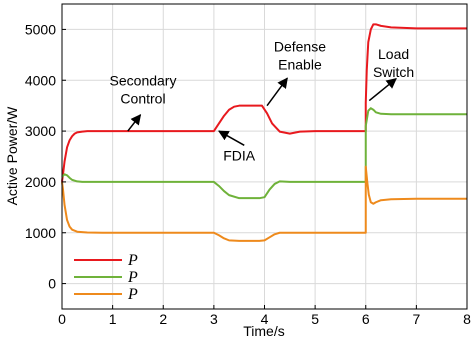 The height and width of the screenshot is (343, 472). What do you see at coordinates (12, 156) in the screenshot?
I see `y-axis-title: Active Power/W` at bounding box center [12, 156].